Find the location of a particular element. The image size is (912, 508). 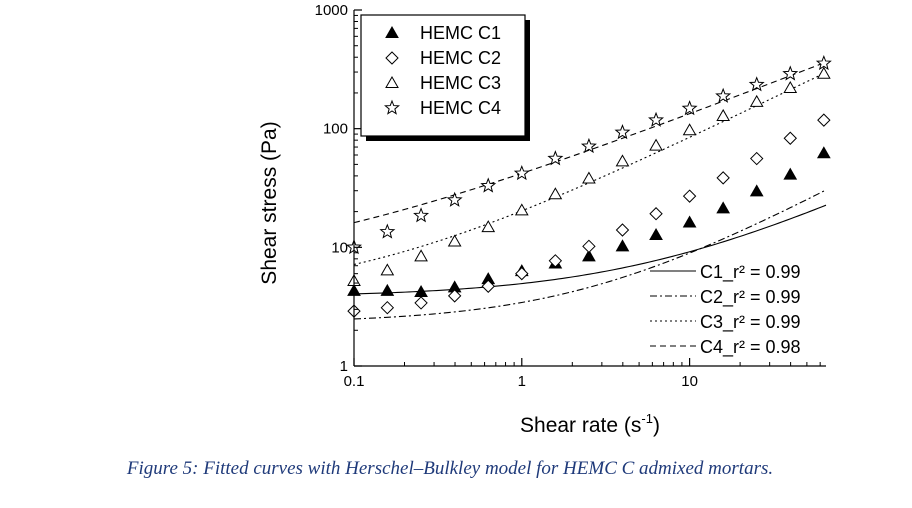

legend-label: HEMC C3 is located at coordinates (460, 83).